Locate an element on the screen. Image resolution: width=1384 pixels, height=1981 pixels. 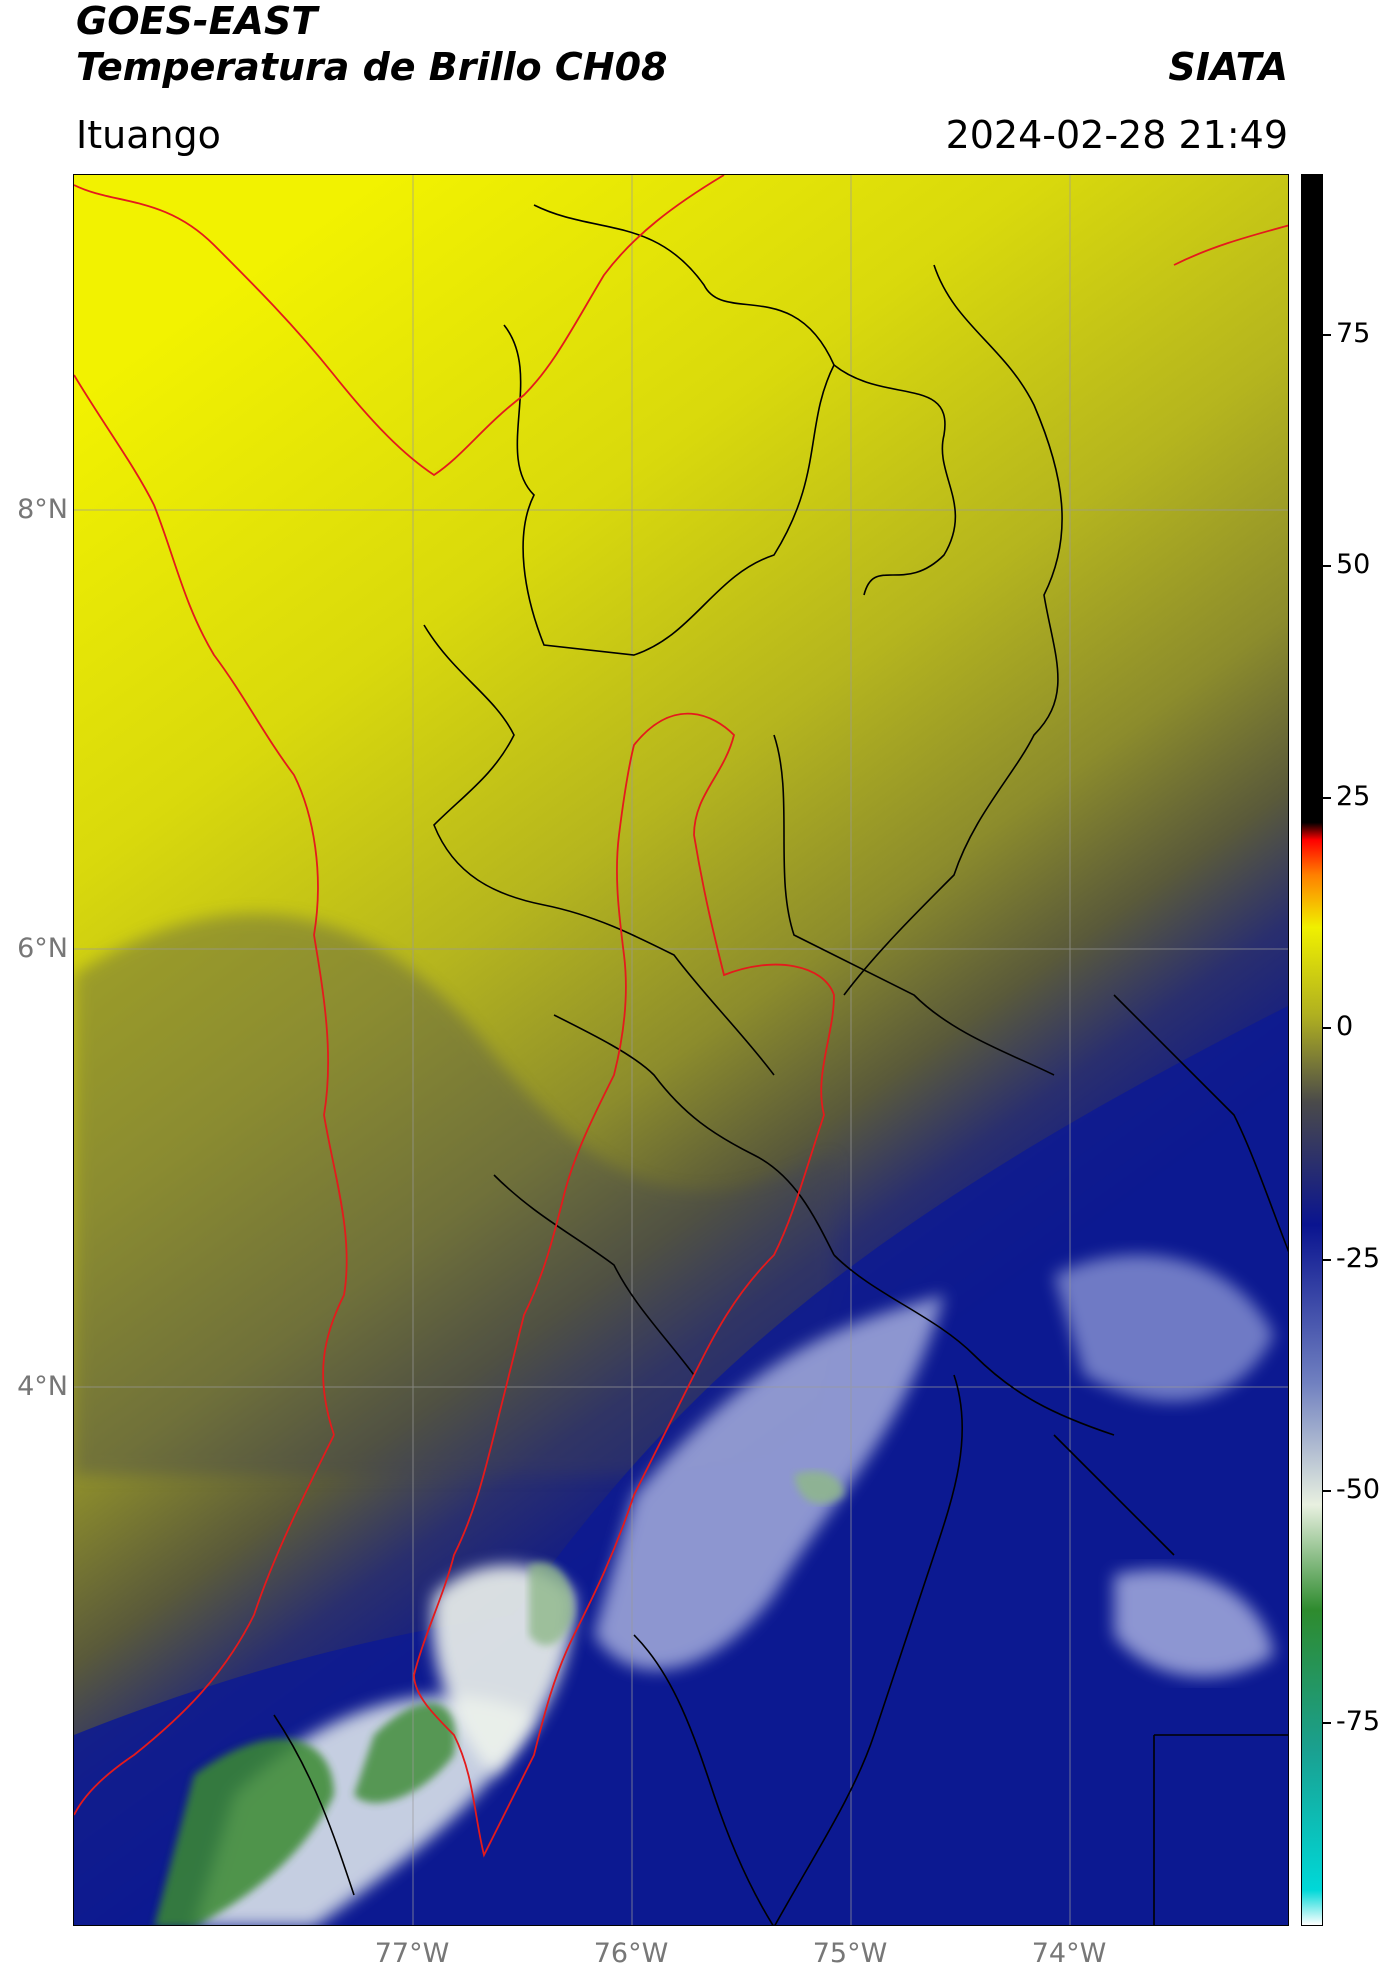
cb-label-neg25: -25 is located at coordinates (1358, 1258).